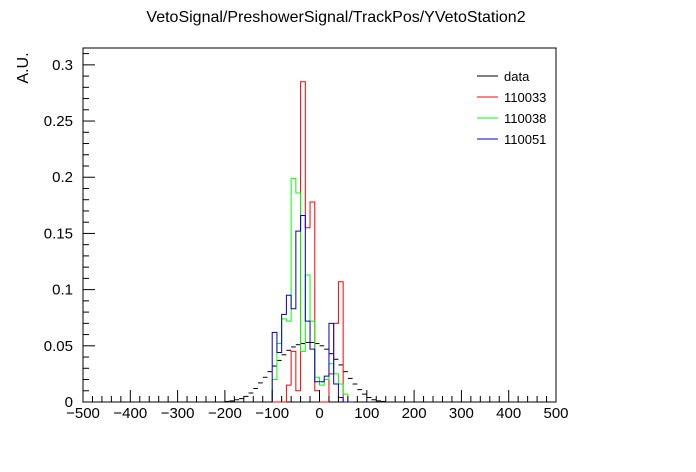 The width and height of the screenshot is (696, 472). What do you see at coordinates (272, 413) in the screenshot?
I see `x-tick-label: −100` at bounding box center [272, 413].